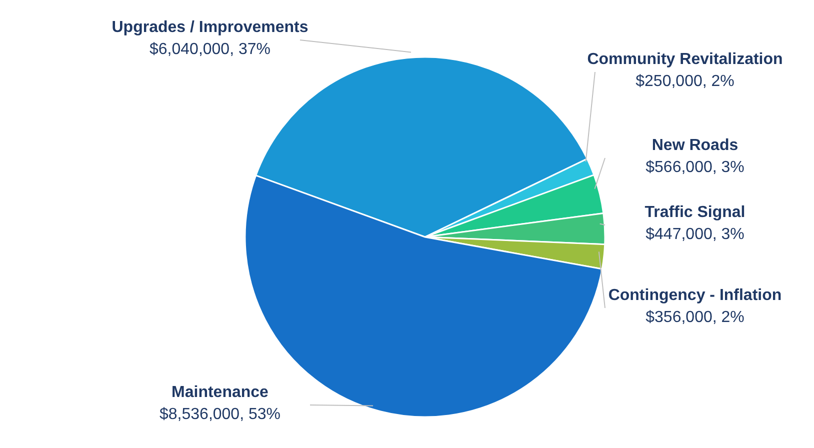 The height and width of the screenshot is (448, 814). I want to click on slice-label: Maintenance, so click(220, 392).